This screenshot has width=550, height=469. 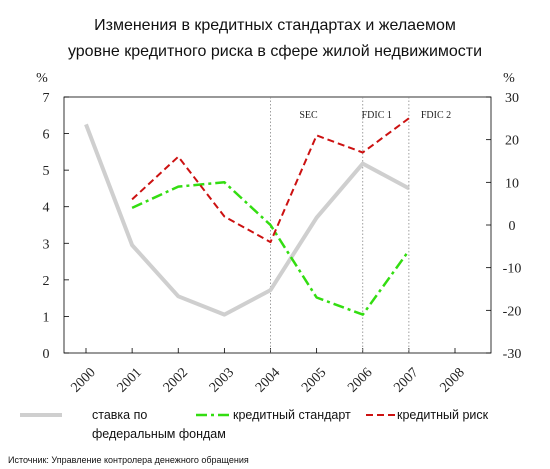 I want to click on right-tick-label: 30, so click(x=512, y=98).